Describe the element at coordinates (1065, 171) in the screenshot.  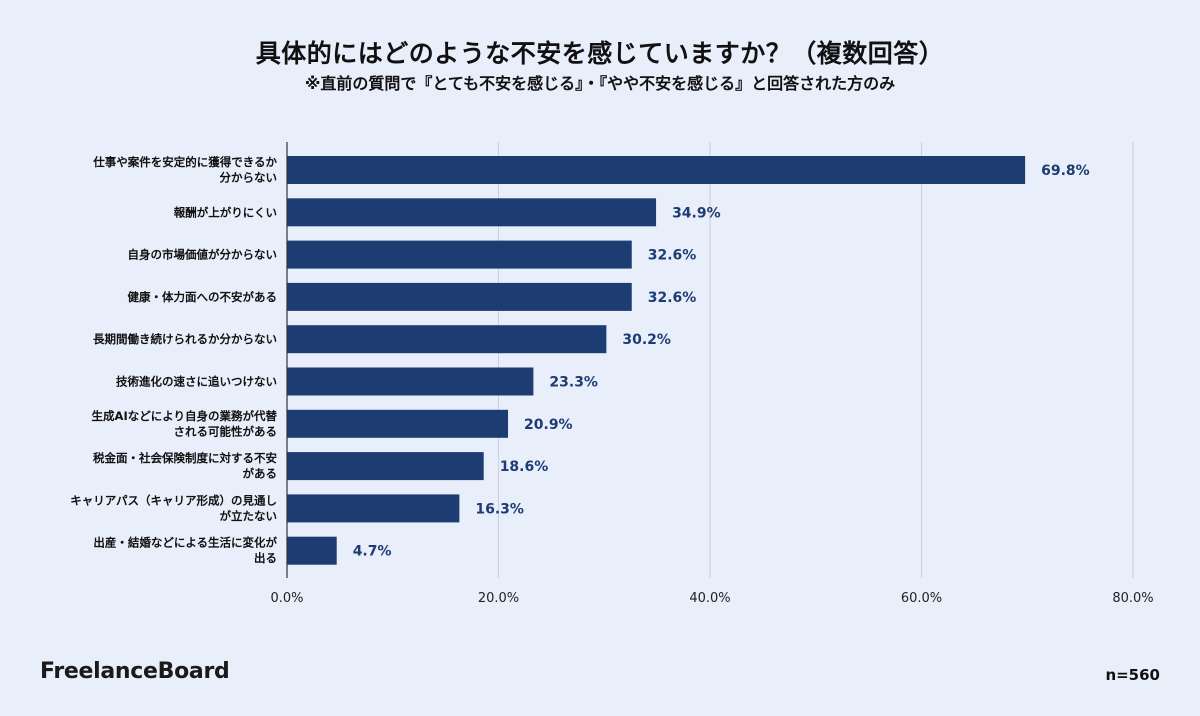
I see `bar-value-label: 69.8%` at that location.